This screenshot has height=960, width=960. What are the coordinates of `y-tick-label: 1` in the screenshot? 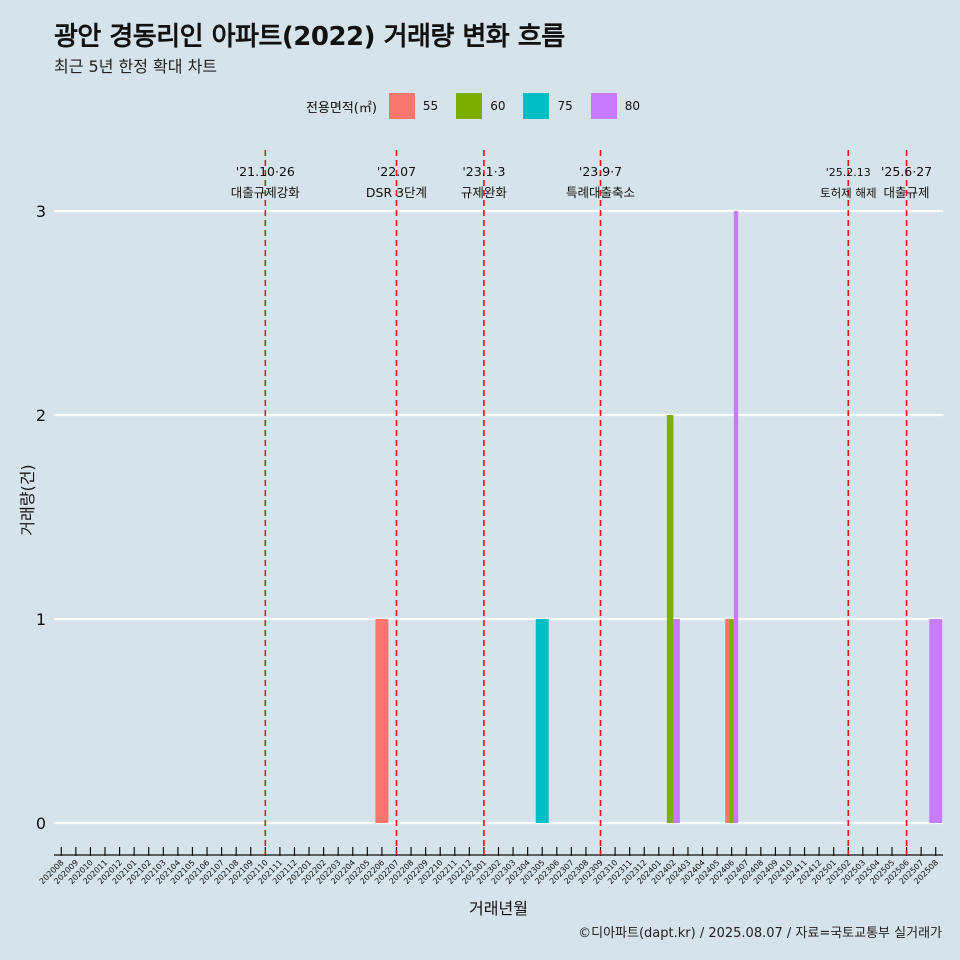 It's located at (41, 619).